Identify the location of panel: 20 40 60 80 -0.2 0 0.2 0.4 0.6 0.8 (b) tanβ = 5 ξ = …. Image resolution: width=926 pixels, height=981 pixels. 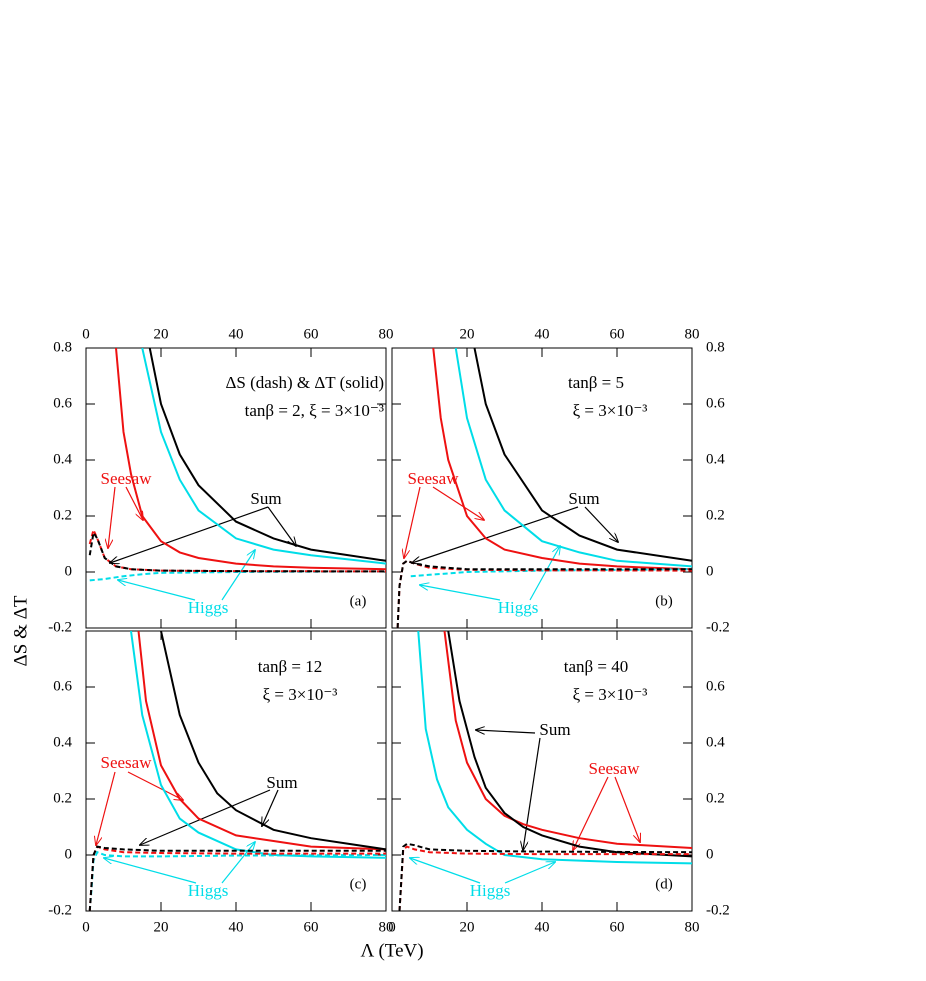
(560, 480).